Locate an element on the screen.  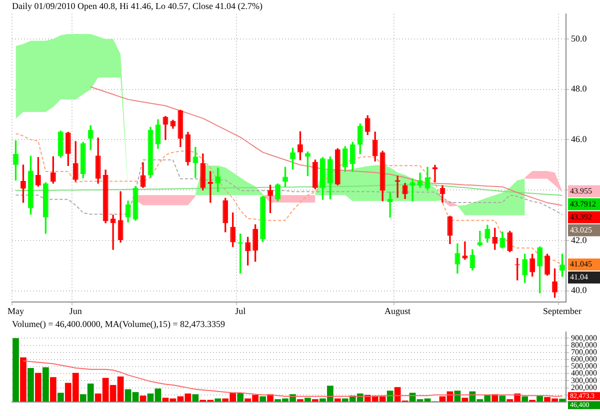
y-tick-label: 50.0 is located at coordinates (579, 38).